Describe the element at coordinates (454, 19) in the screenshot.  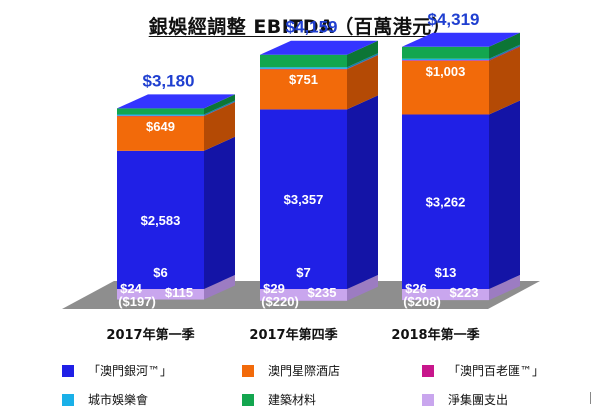
I see `total-label-q1-2018: $4,319` at that location.